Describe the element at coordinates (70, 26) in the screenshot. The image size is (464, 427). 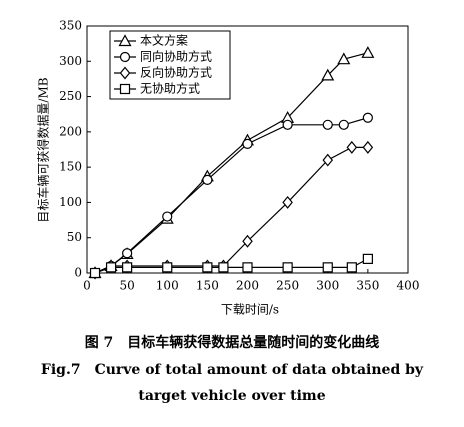
I see `y-tick-label: 350` at that location.